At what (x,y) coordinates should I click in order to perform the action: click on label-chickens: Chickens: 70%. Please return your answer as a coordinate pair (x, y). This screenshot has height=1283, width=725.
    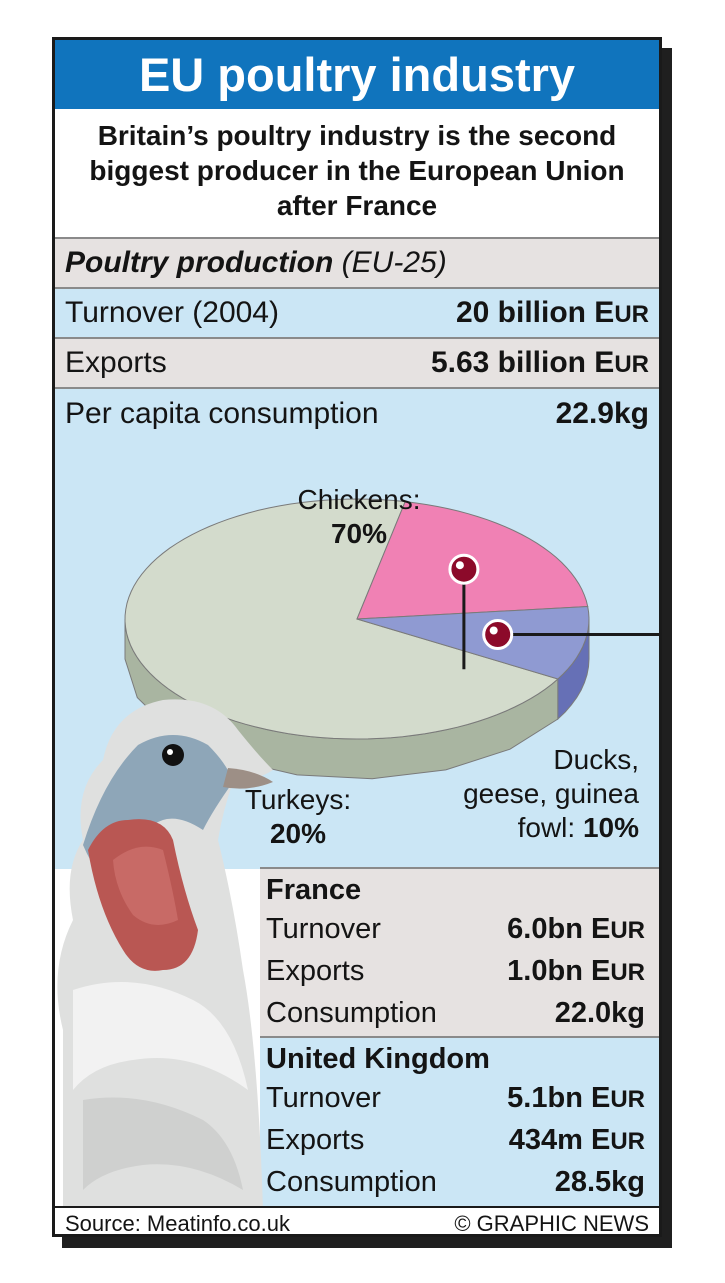
    Looking at the image, I should click on (359, 517).